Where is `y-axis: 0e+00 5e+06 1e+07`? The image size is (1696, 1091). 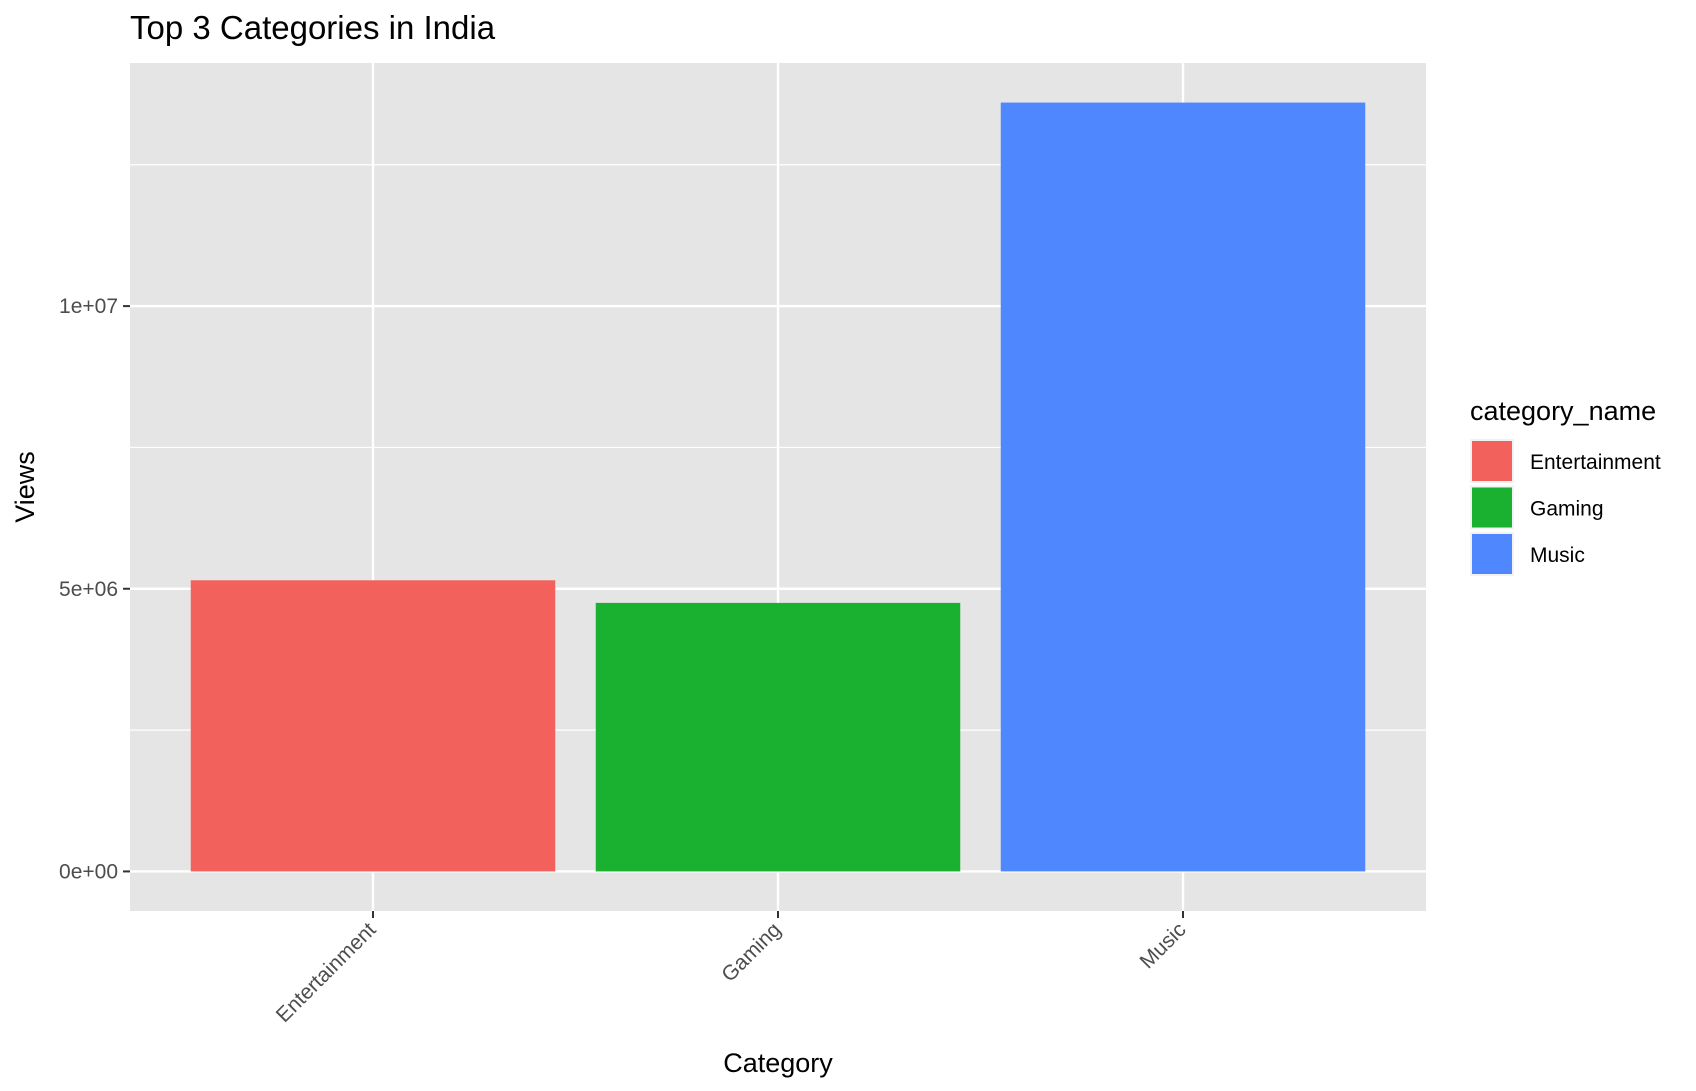
y-axis: 0e+00 5e+06 1e+07 is located at coordinates (94, 589).